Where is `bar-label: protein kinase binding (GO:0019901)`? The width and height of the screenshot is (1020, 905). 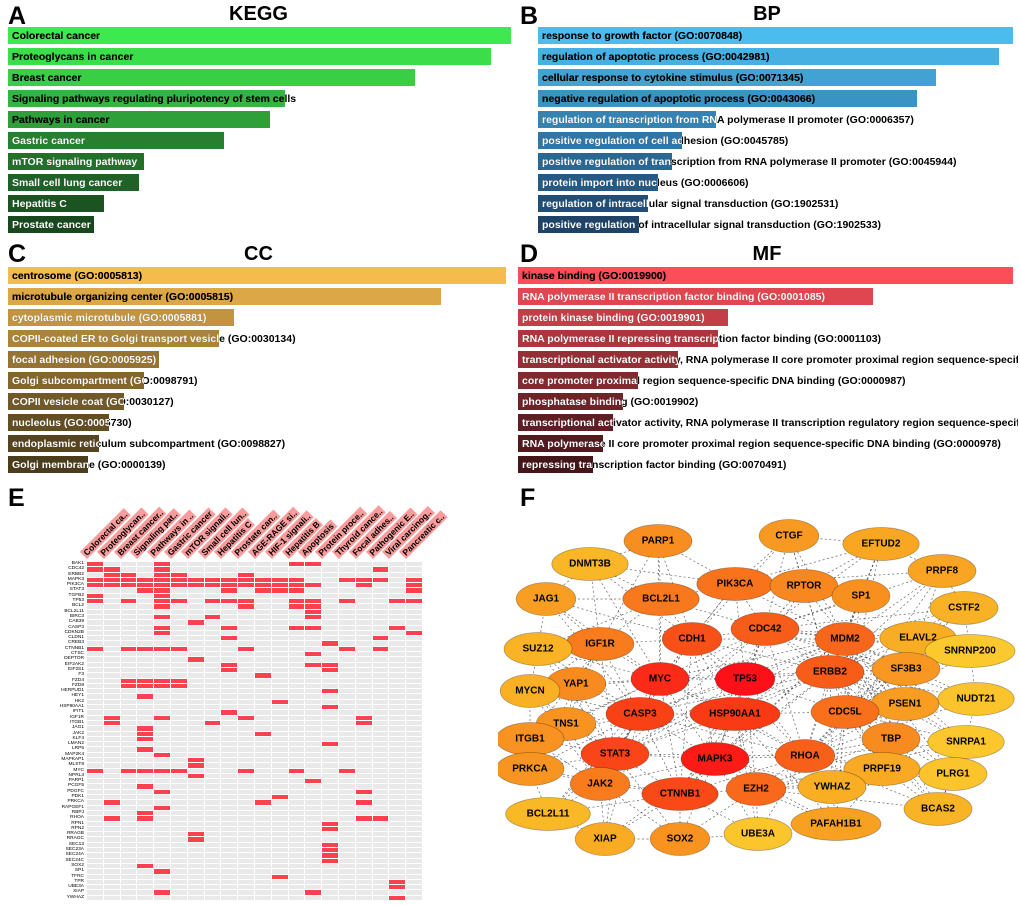 bar-label: protein kinase binding (GO:0019901) is located at coordinates (613, 317).